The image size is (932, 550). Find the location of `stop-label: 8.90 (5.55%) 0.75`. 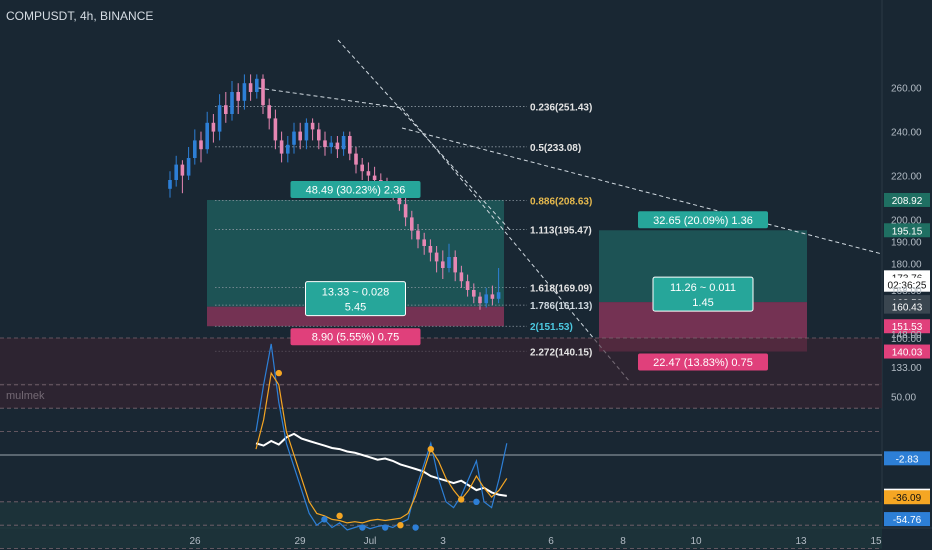

stop-label: 8.90 (5.55%) 0.75 is located at coordinates (355, 338).